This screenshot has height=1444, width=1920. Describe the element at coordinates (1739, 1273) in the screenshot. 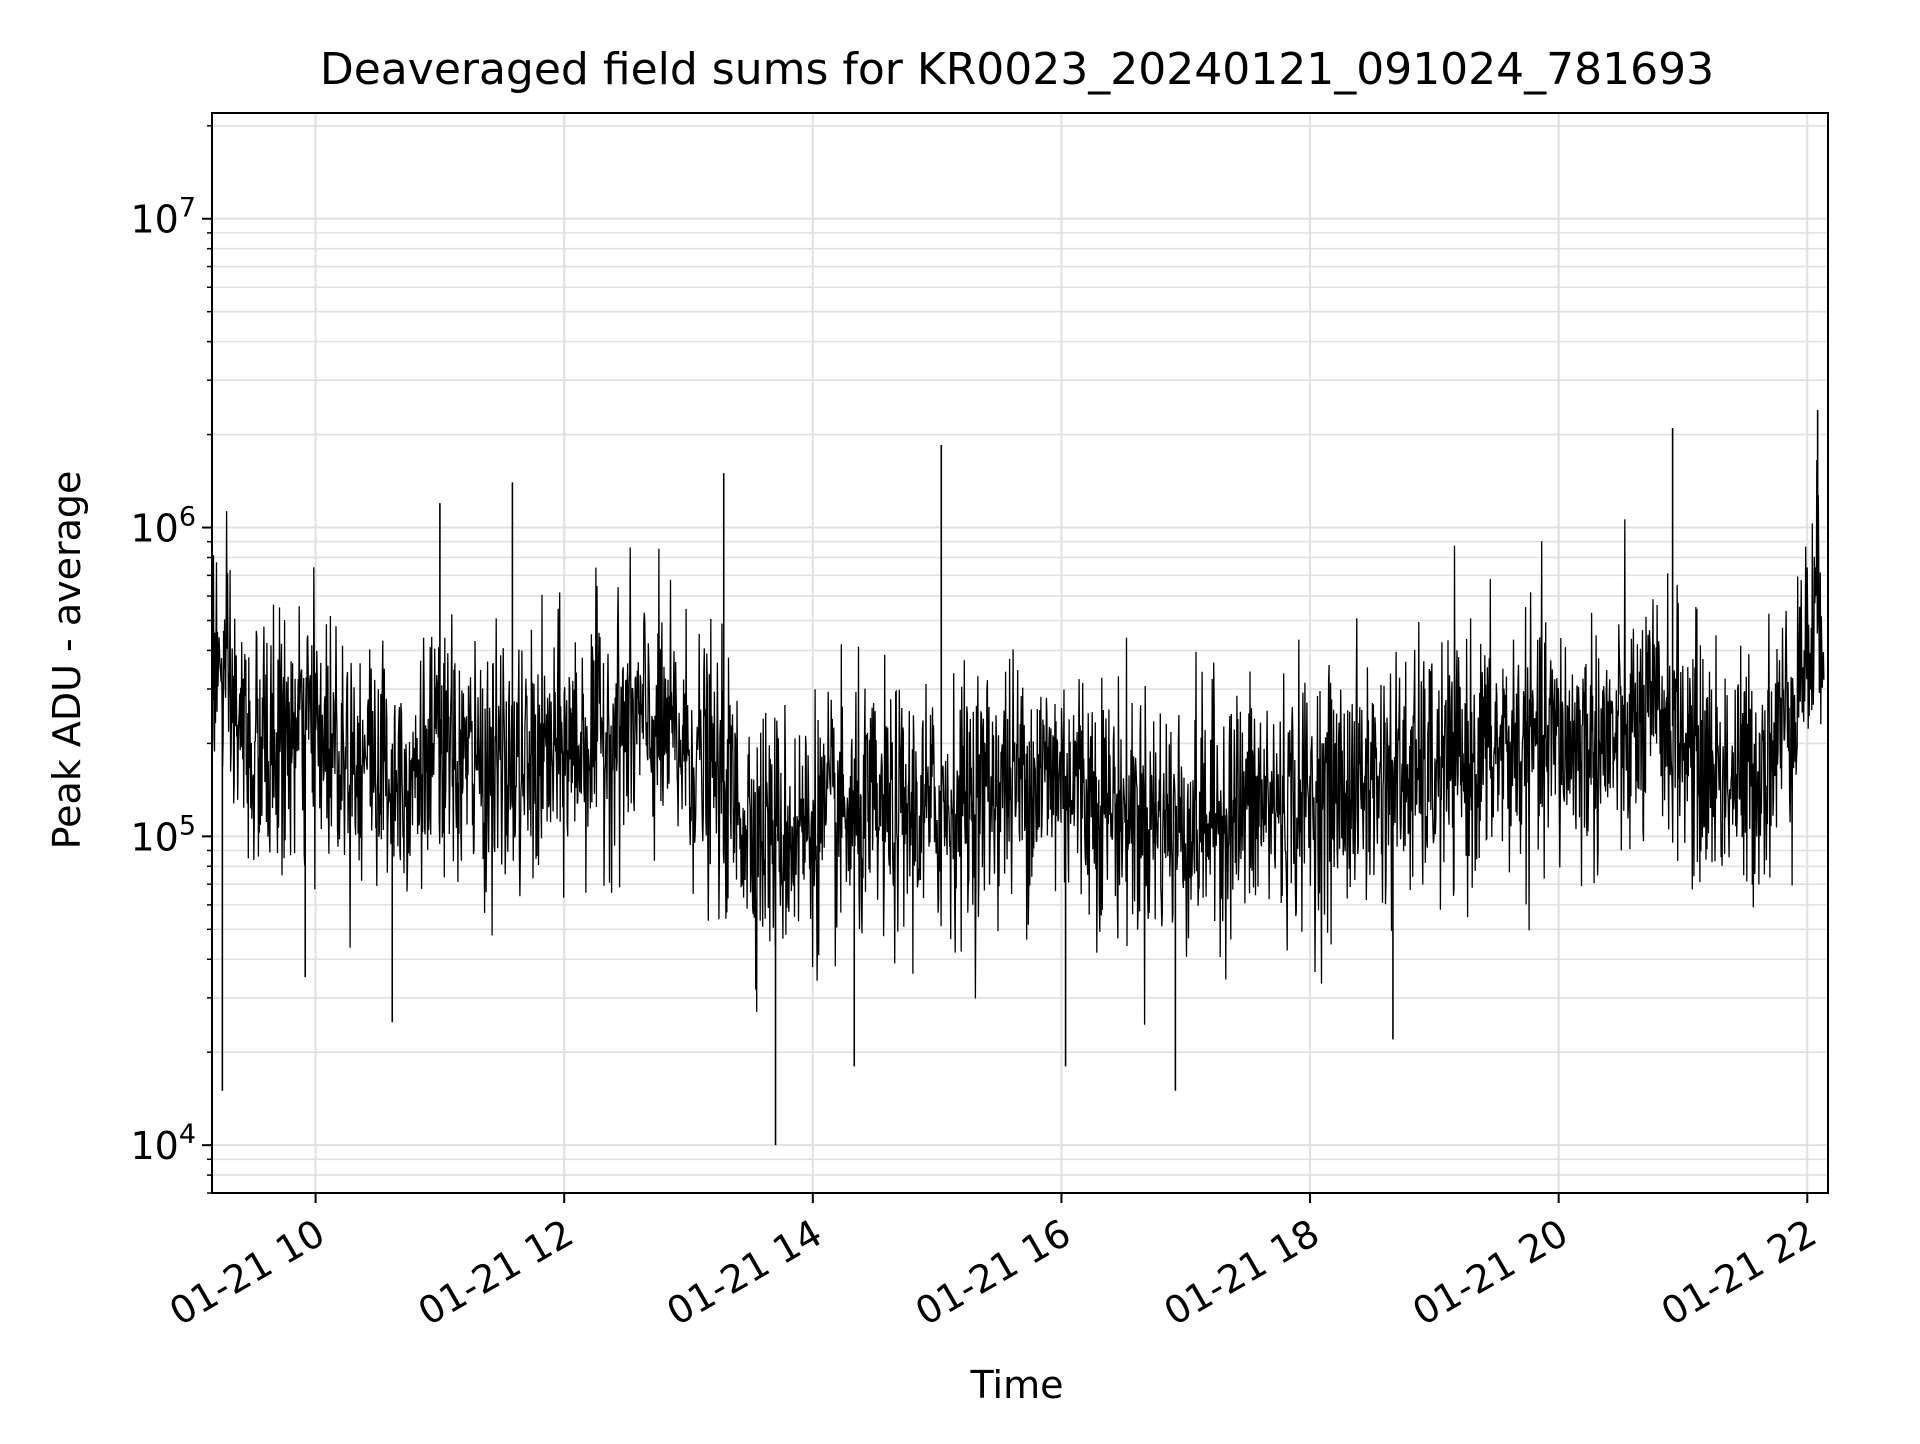

I see `x-tick-label: 01-21 22` at that location.